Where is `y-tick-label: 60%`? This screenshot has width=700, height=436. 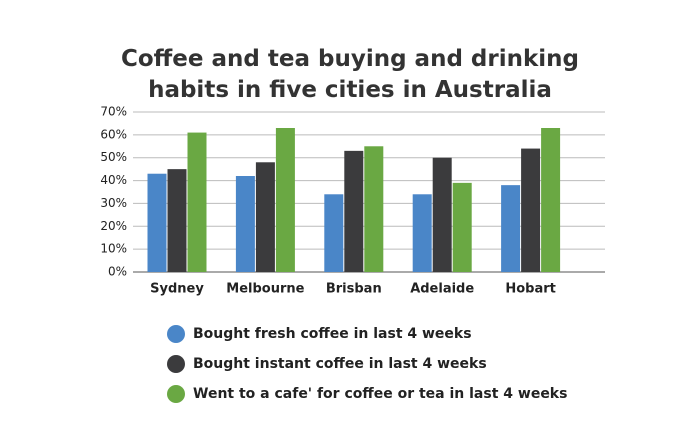 y-tick-label: 60% is located at coordinates (113, 134).